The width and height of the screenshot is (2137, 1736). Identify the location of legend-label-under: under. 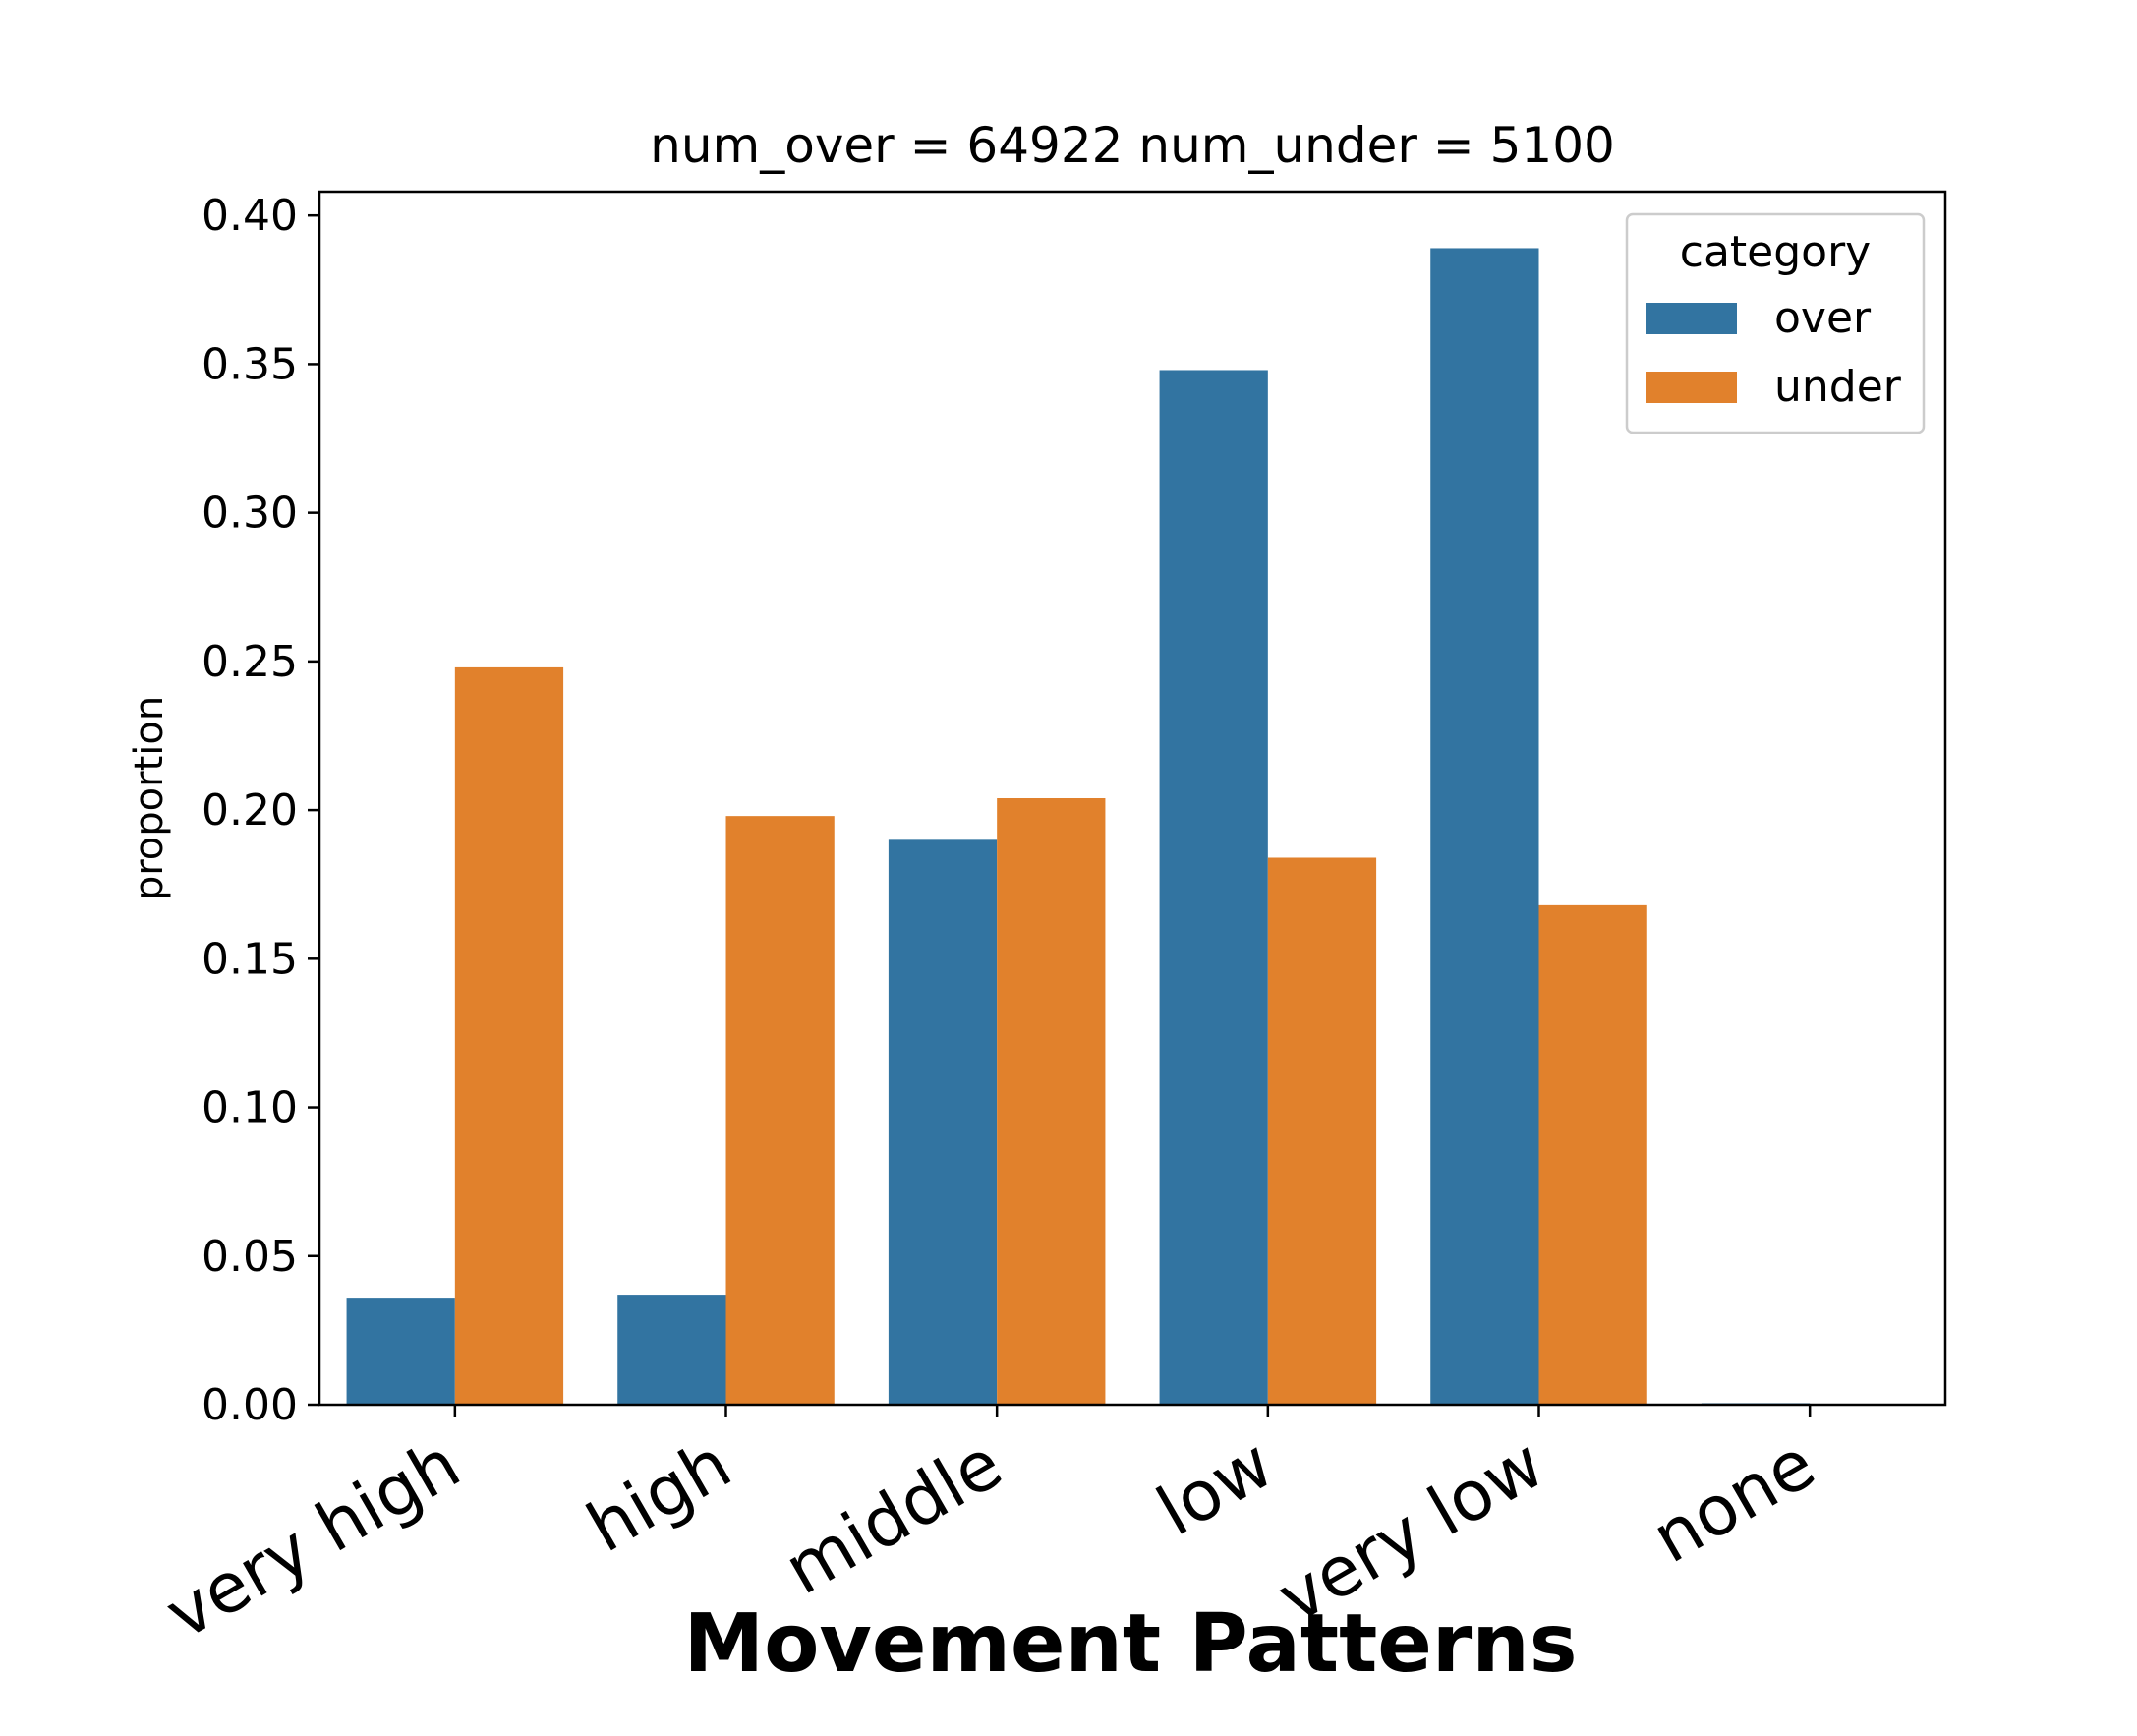
(1838, 387).